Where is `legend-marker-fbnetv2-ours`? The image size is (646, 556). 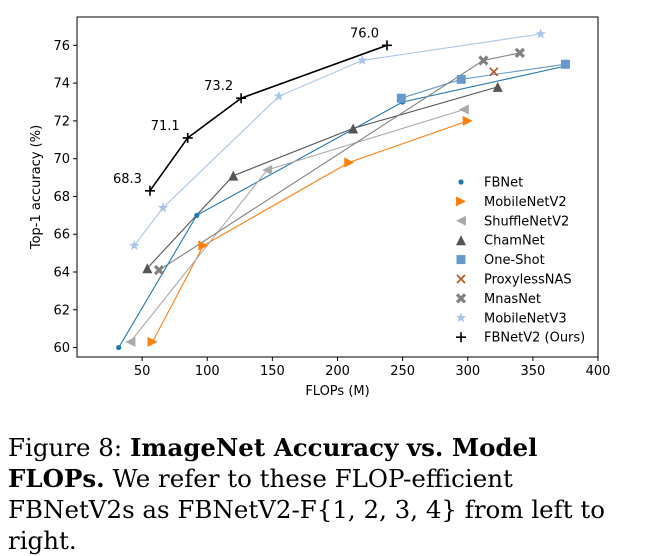 legend-marker-fbnetv2-ours is located at coordinates (461, 337).